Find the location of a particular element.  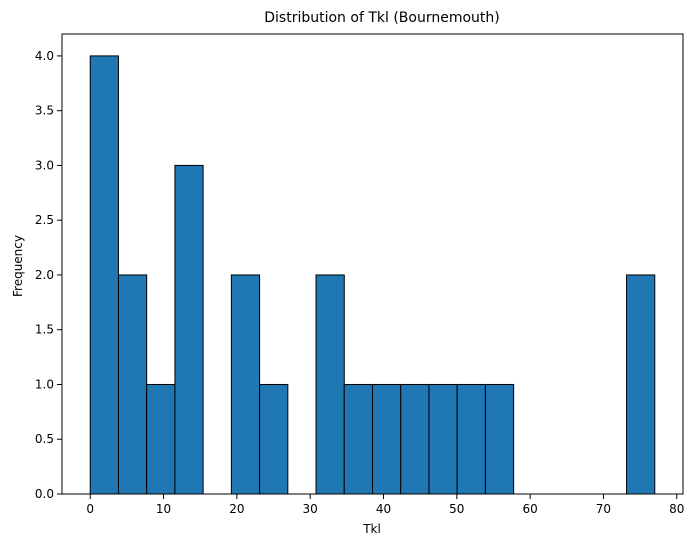

y-tick-label-3: 1.5 is located at coordinates (44, 330).